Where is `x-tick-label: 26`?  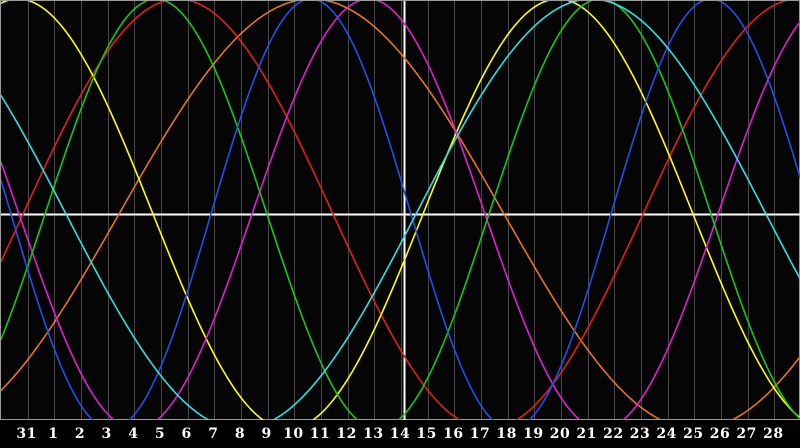 x-tick-label: 26 is located at coordinates (720, 434).